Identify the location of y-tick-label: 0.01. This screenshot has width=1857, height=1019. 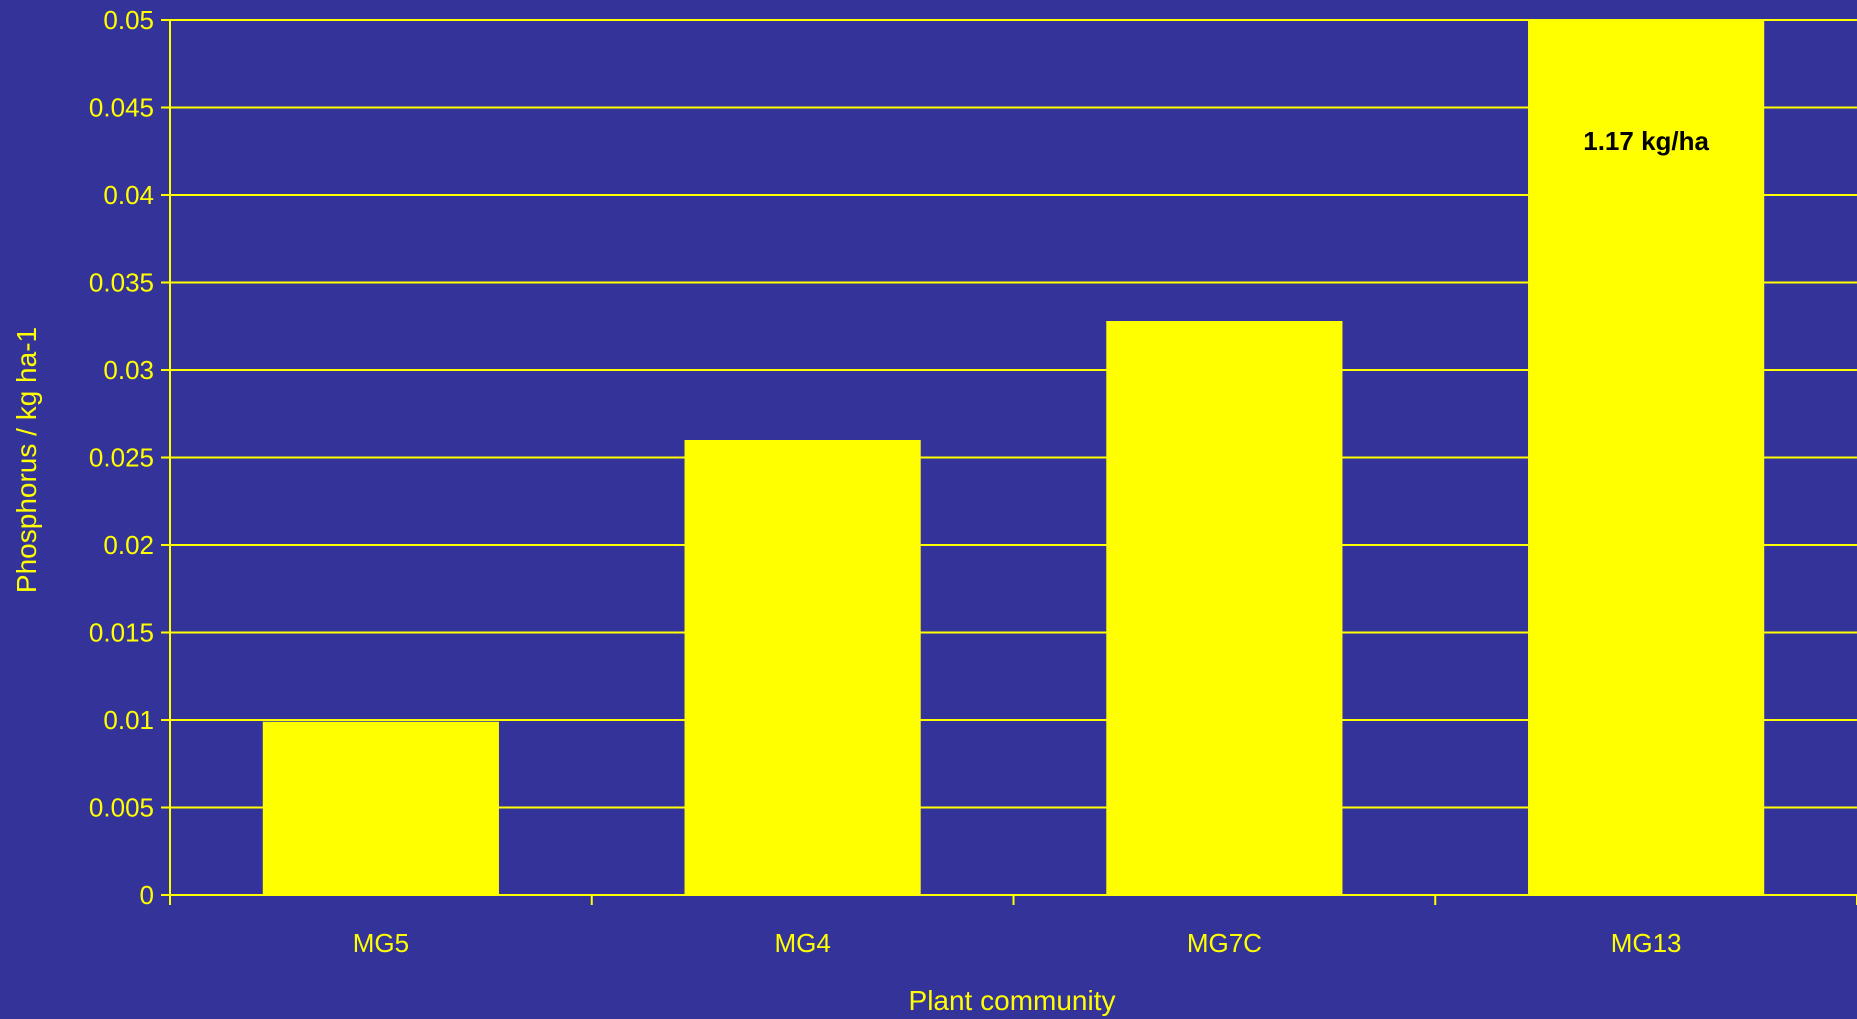
(128, 720).